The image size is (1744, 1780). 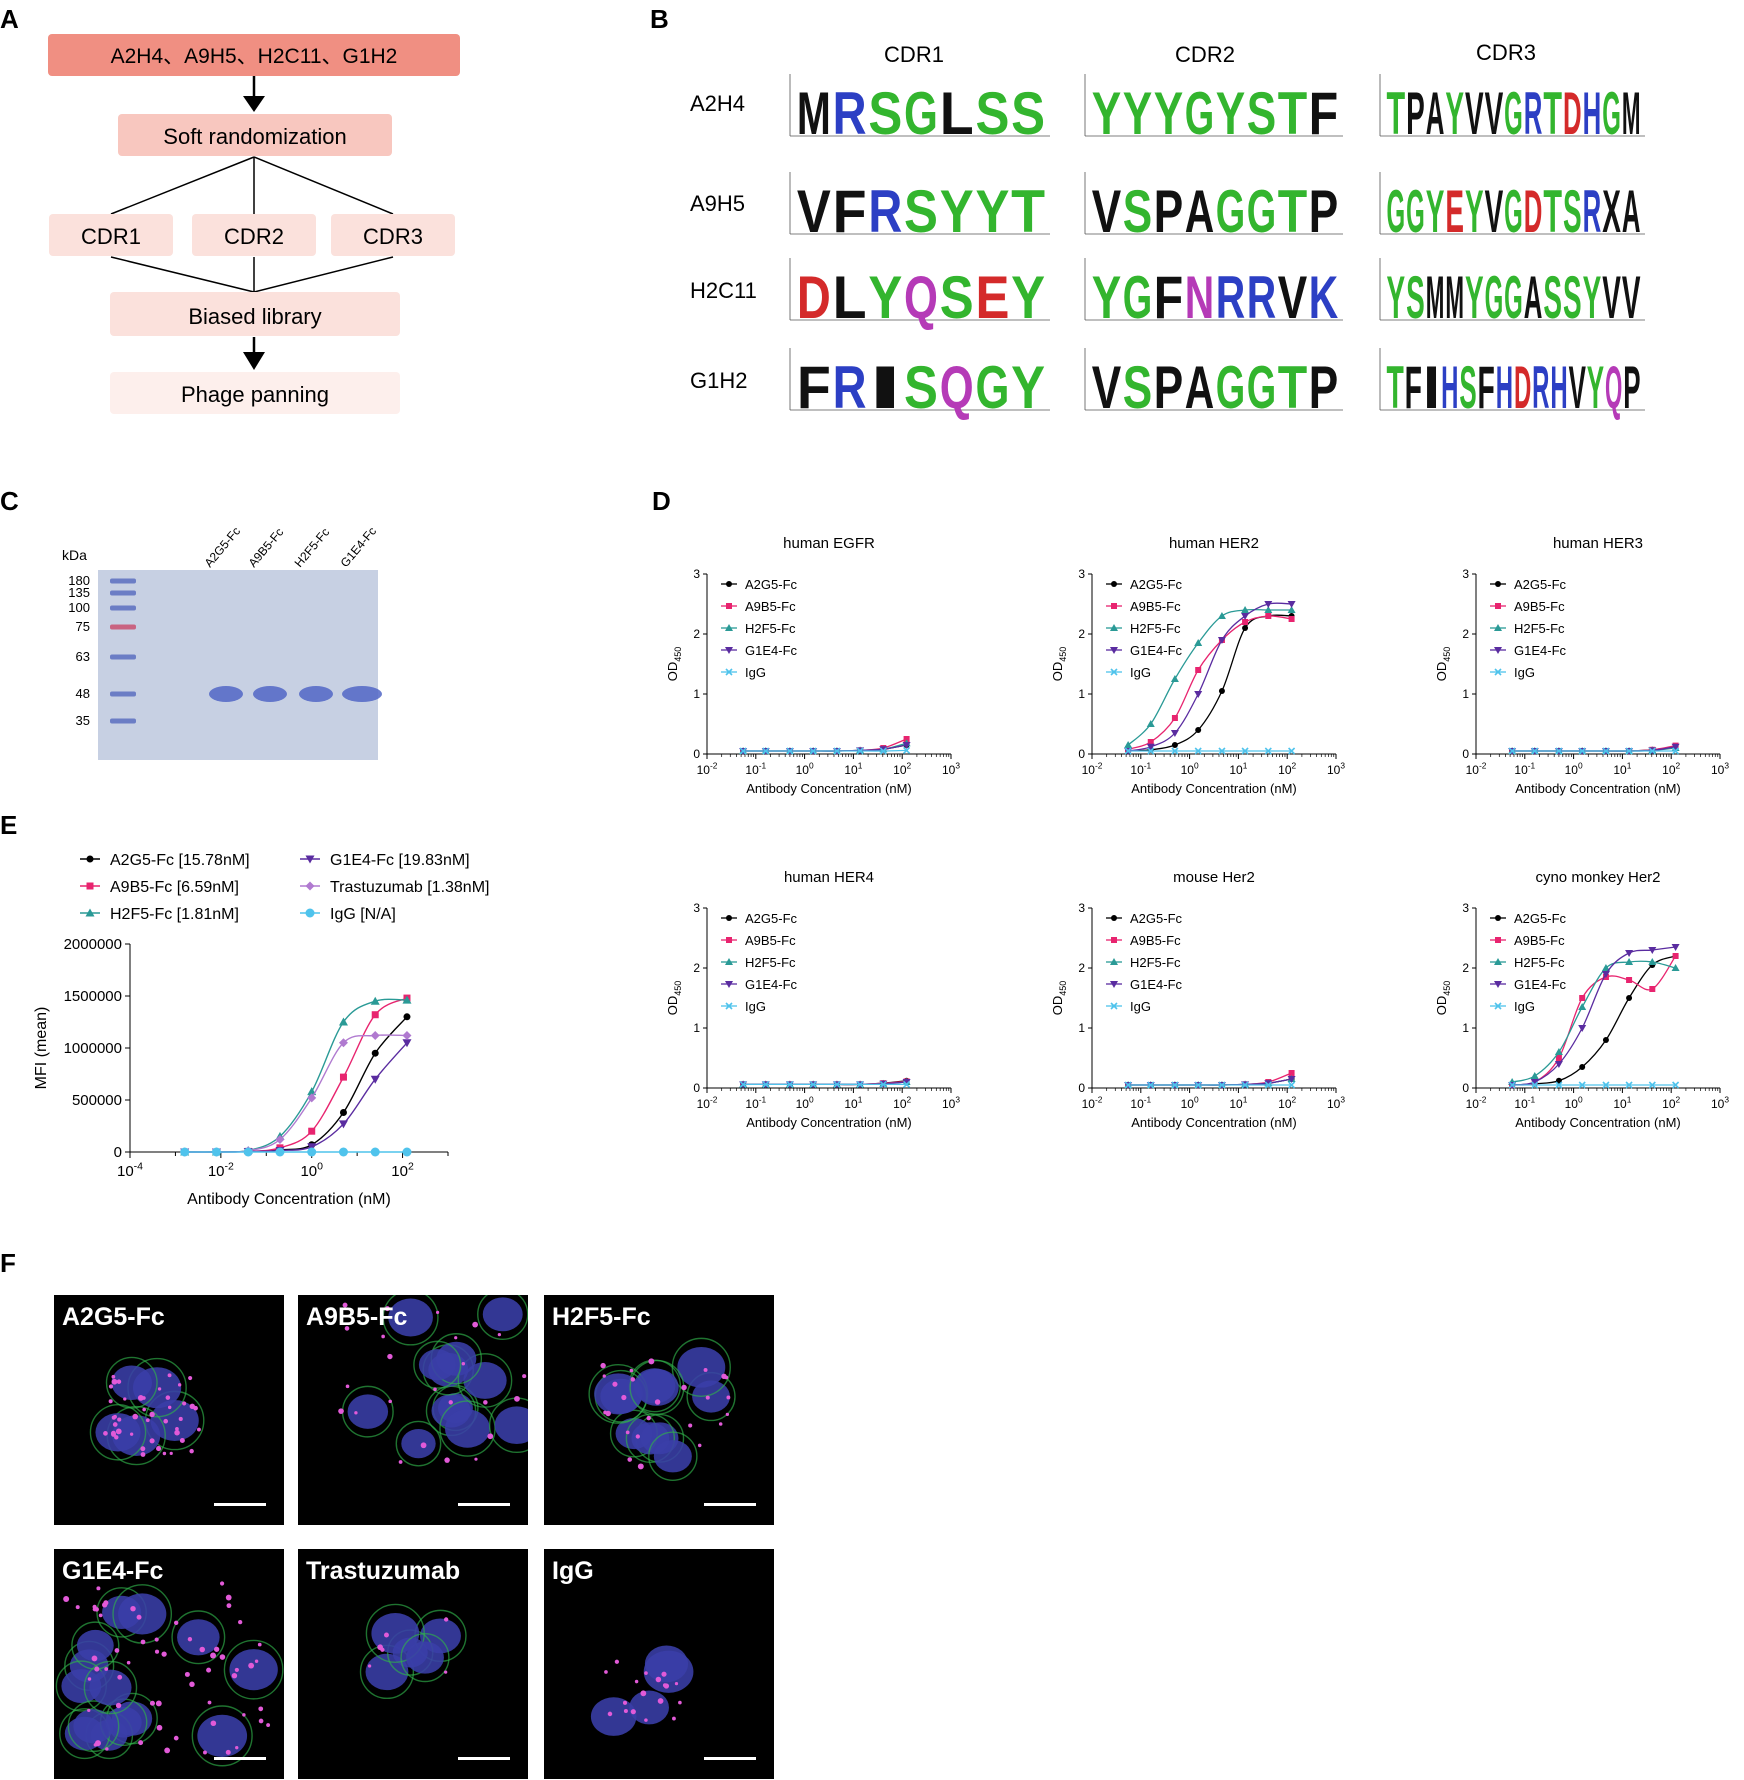 What do you see at coordinates (825, 750) in the screenshot?
I see `series-line` at bounding box center [825, 750].